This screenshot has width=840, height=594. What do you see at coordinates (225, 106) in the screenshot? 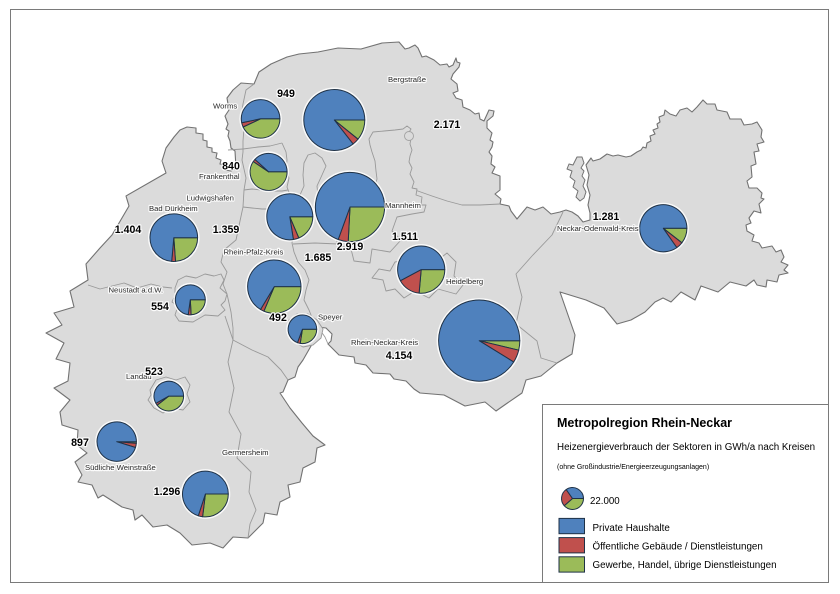
I see `svg-text: Worms` at bounding box center [225, 106].